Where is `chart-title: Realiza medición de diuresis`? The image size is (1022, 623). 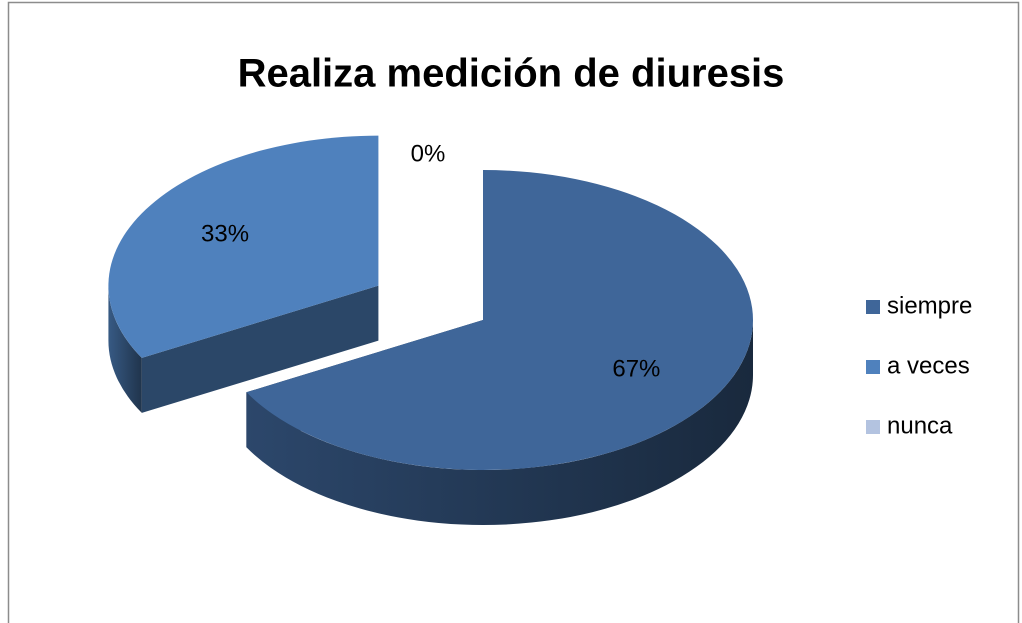 chart-title: Realiza medición de diuresis is located at coordinates (511, 74).